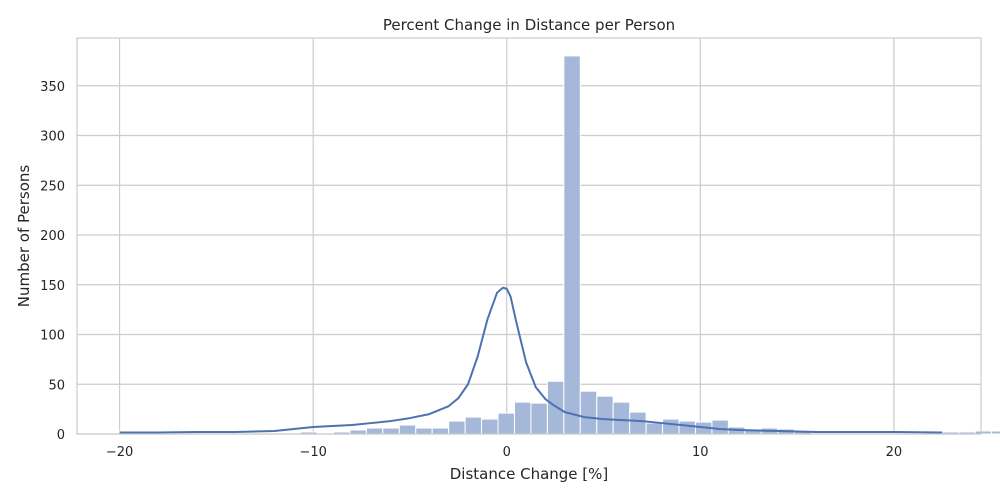 This screenshot has height=504, width=1000. Describe the element at coordinates (700, 452) in the screenshot. I see `x-tick-label: 10` at that location.